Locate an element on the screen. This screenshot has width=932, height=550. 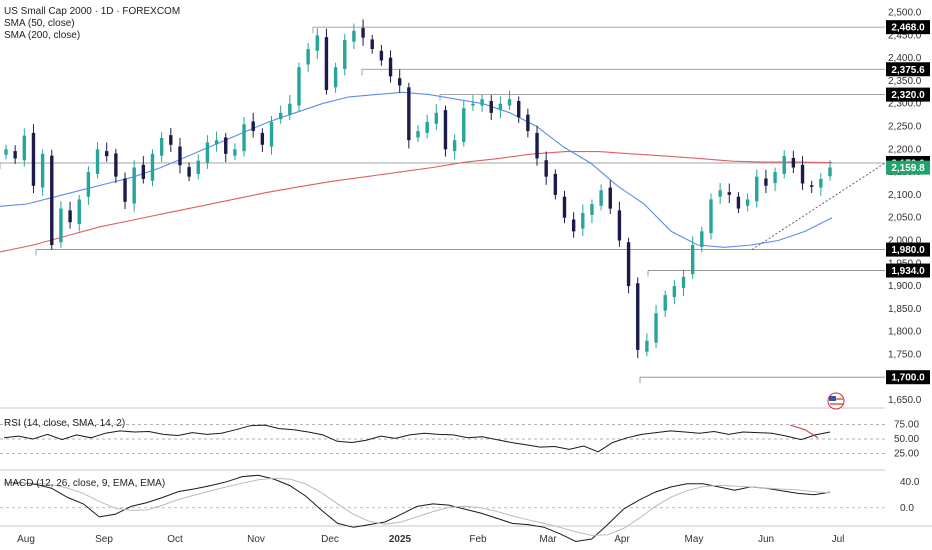
x-tick-label: Oct is located at coordinates (175, 539).